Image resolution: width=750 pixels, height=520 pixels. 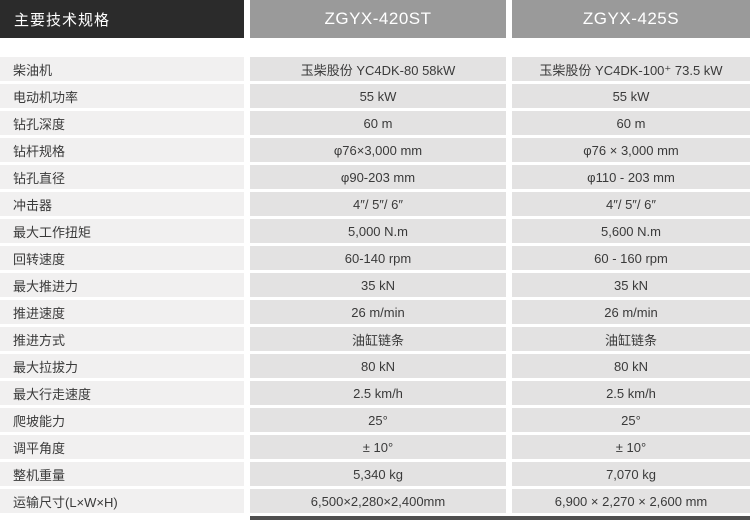 What do you see at coordinates (122, 69) in the screenshot?
I see `spec-label: 柴油机` at bounding box center [122, 69].